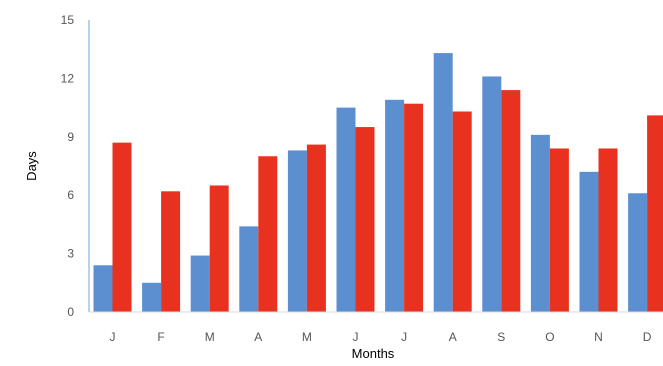 This screenshot has width=663, height=366. Describe the element at coordinates (70, 137) in the screenshot. I see `y-tick-label: 9` at that location.